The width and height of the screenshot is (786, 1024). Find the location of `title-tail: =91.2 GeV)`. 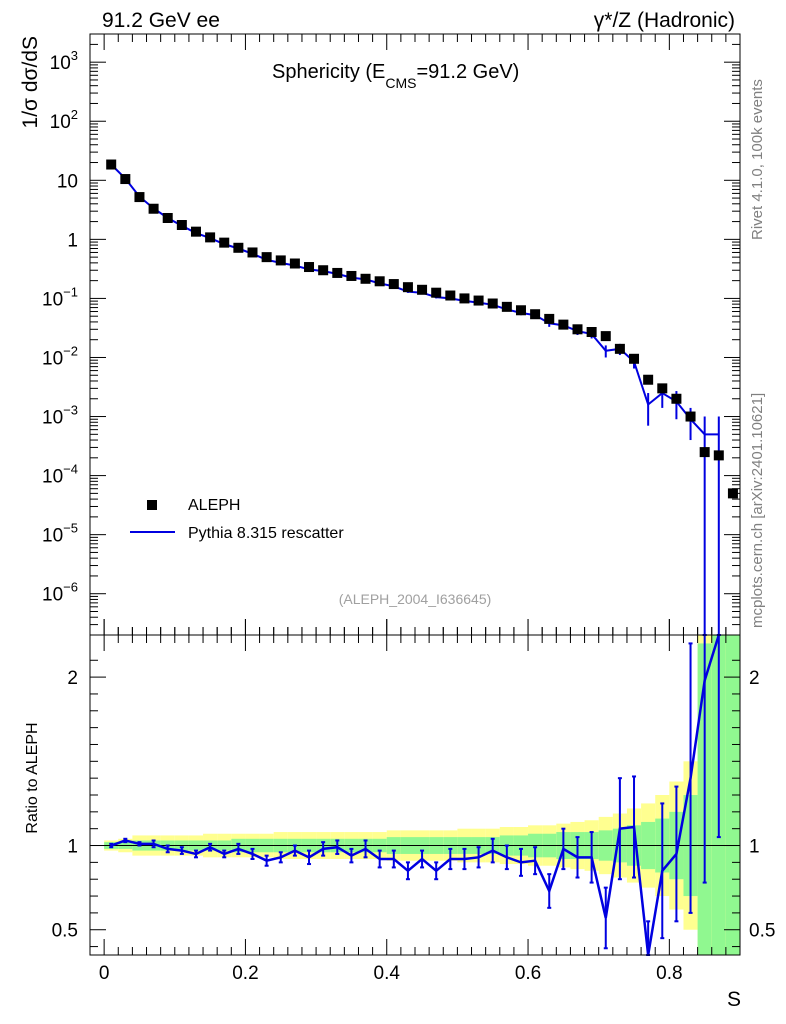

title-tail: =91.2 GeV) is located at coordinates (468, 72).